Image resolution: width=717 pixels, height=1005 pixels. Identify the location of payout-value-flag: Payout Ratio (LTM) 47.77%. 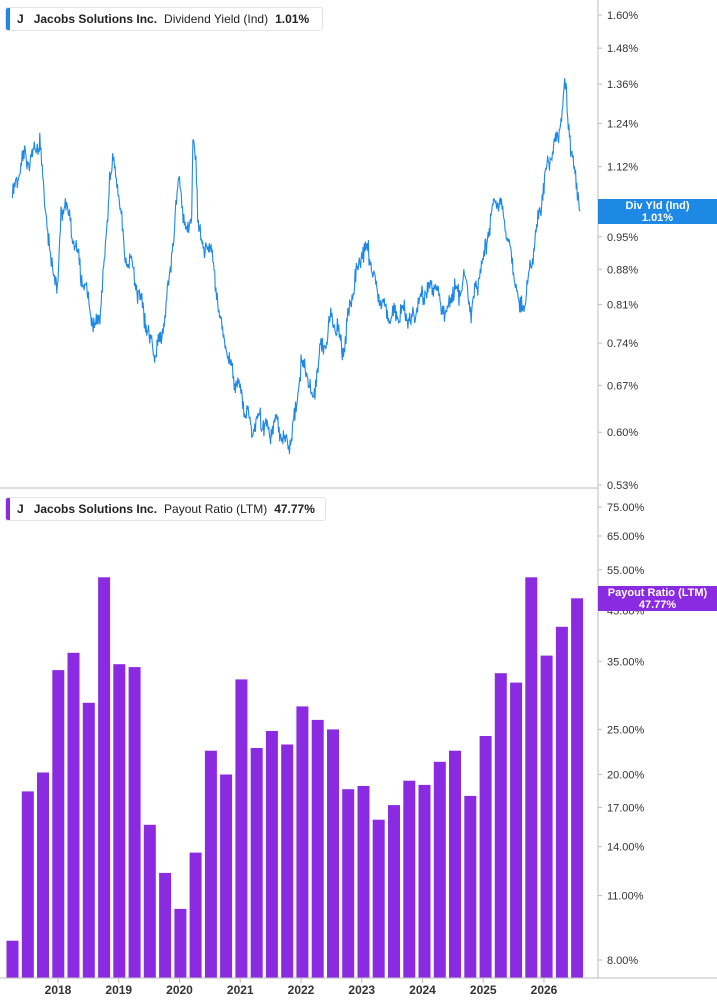
(657, 598).